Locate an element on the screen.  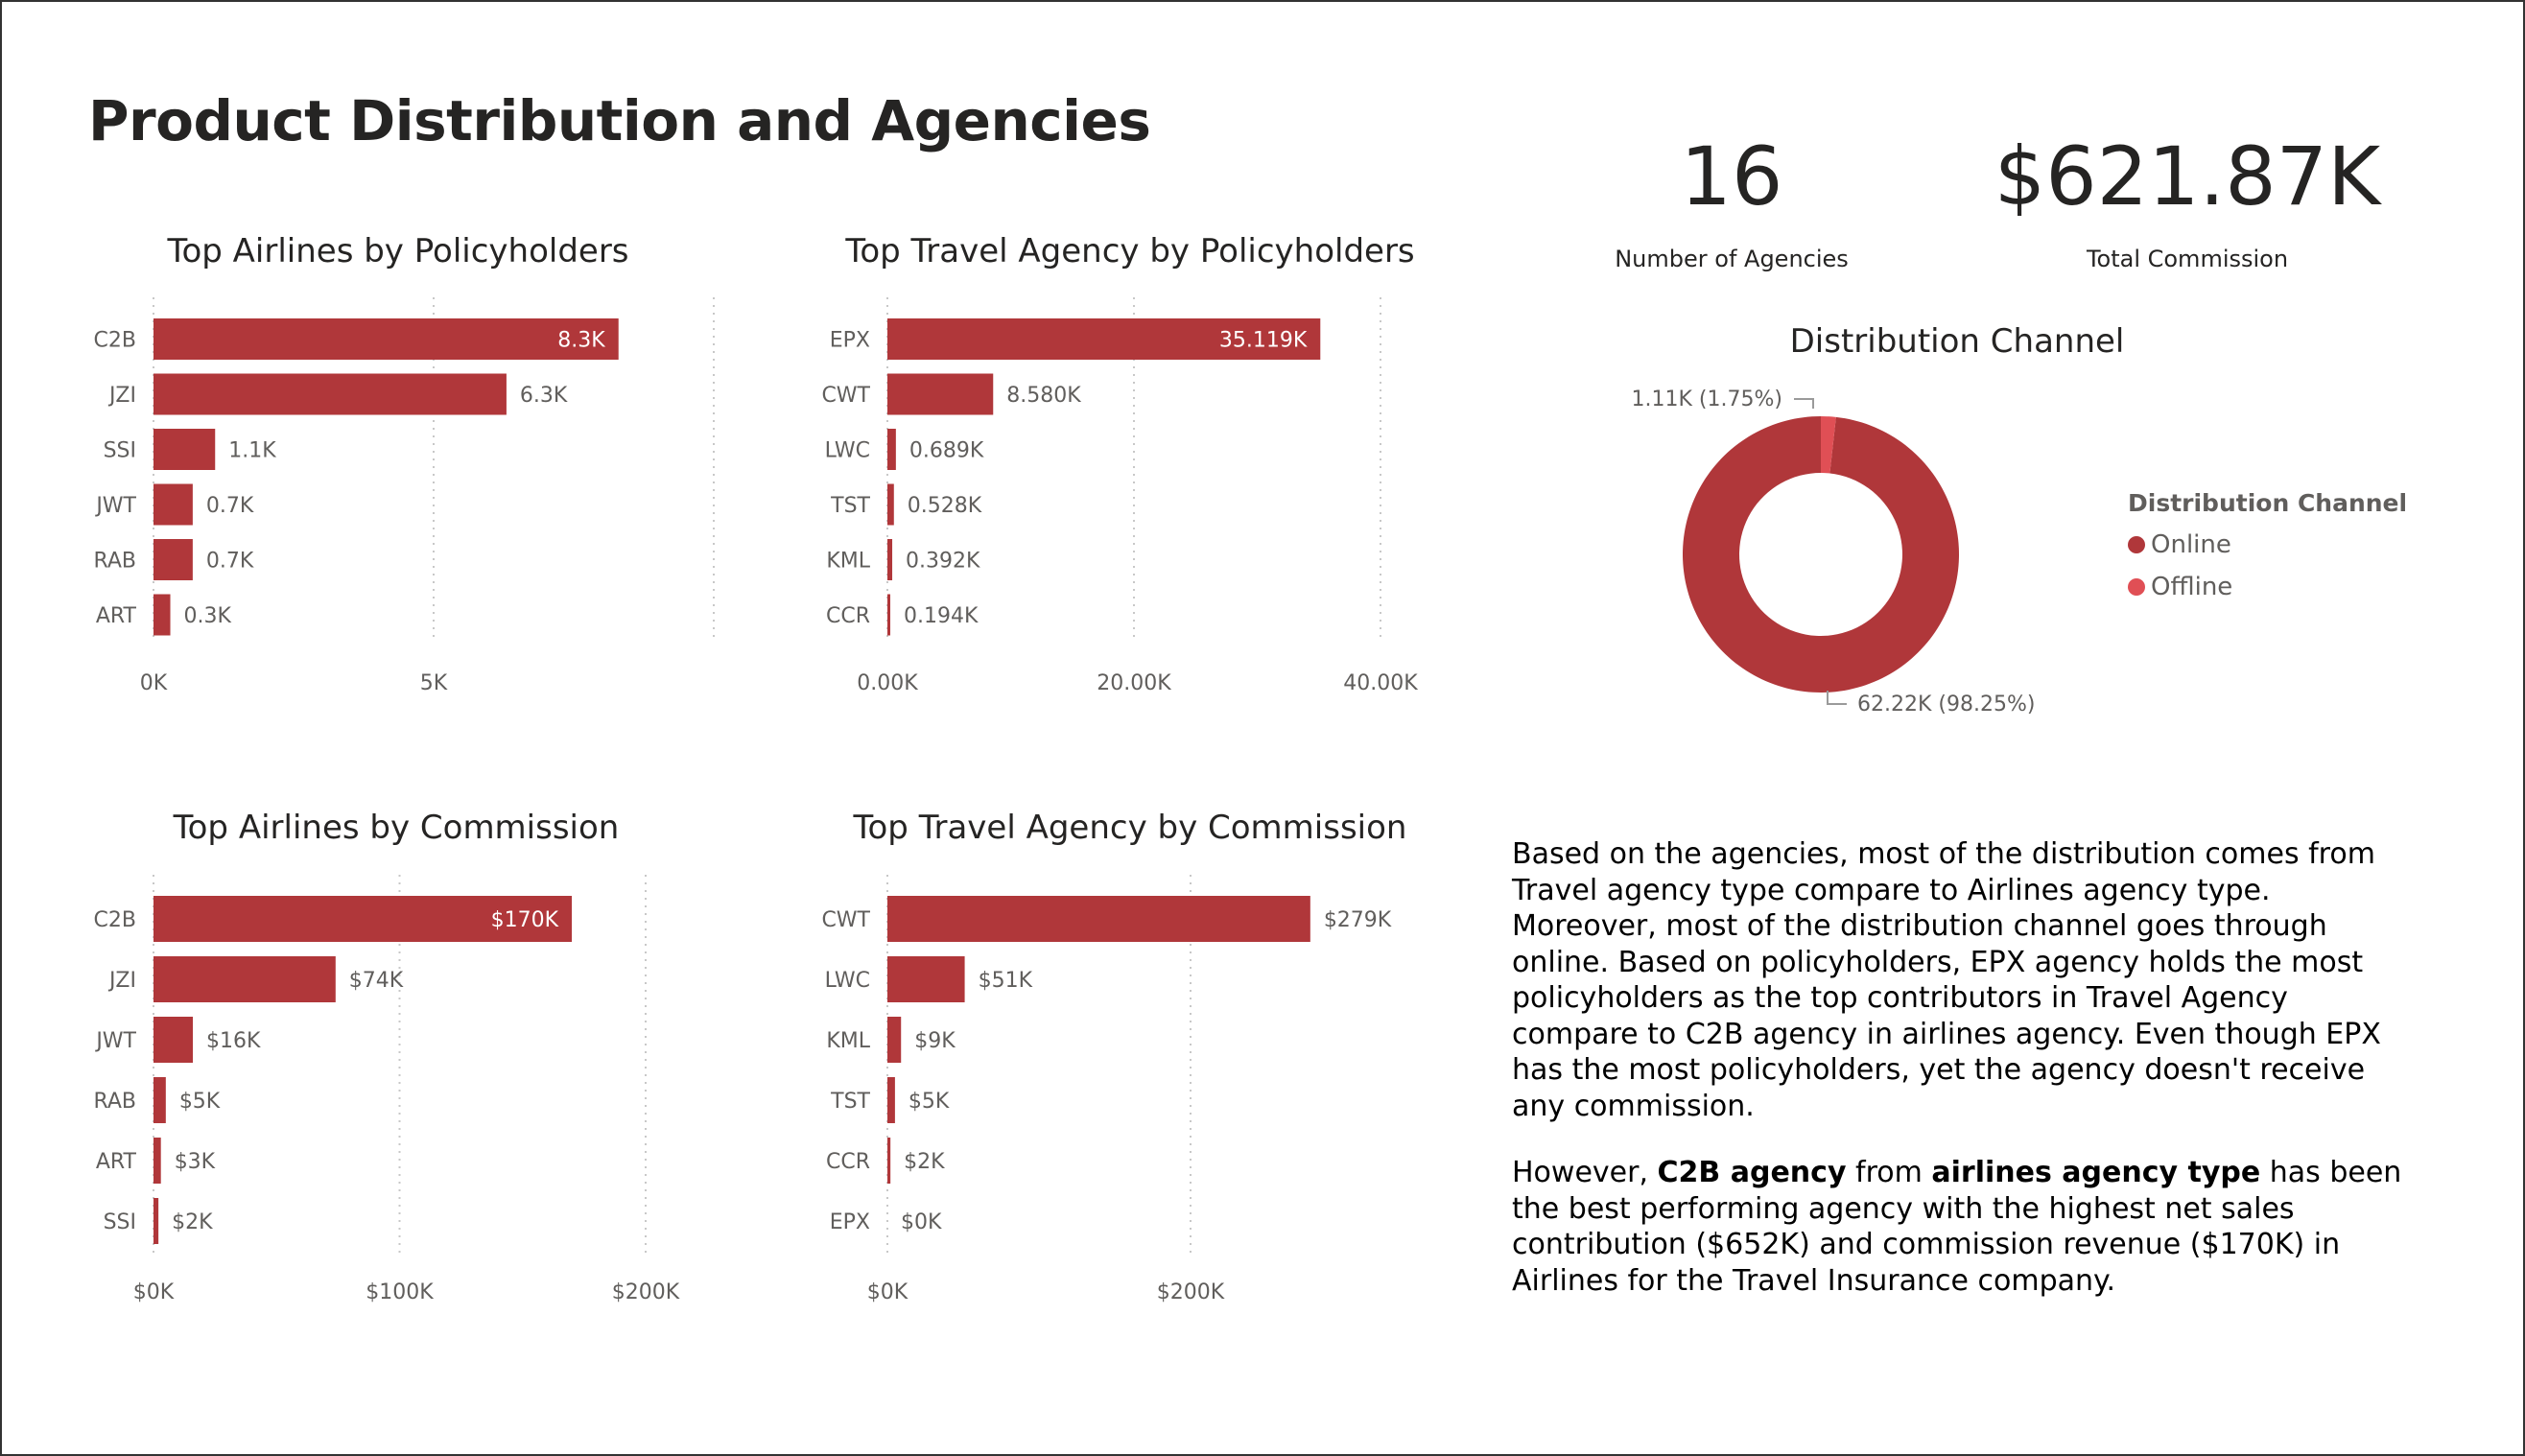
data-label: 8.3K is located at coordinates (581, 341).